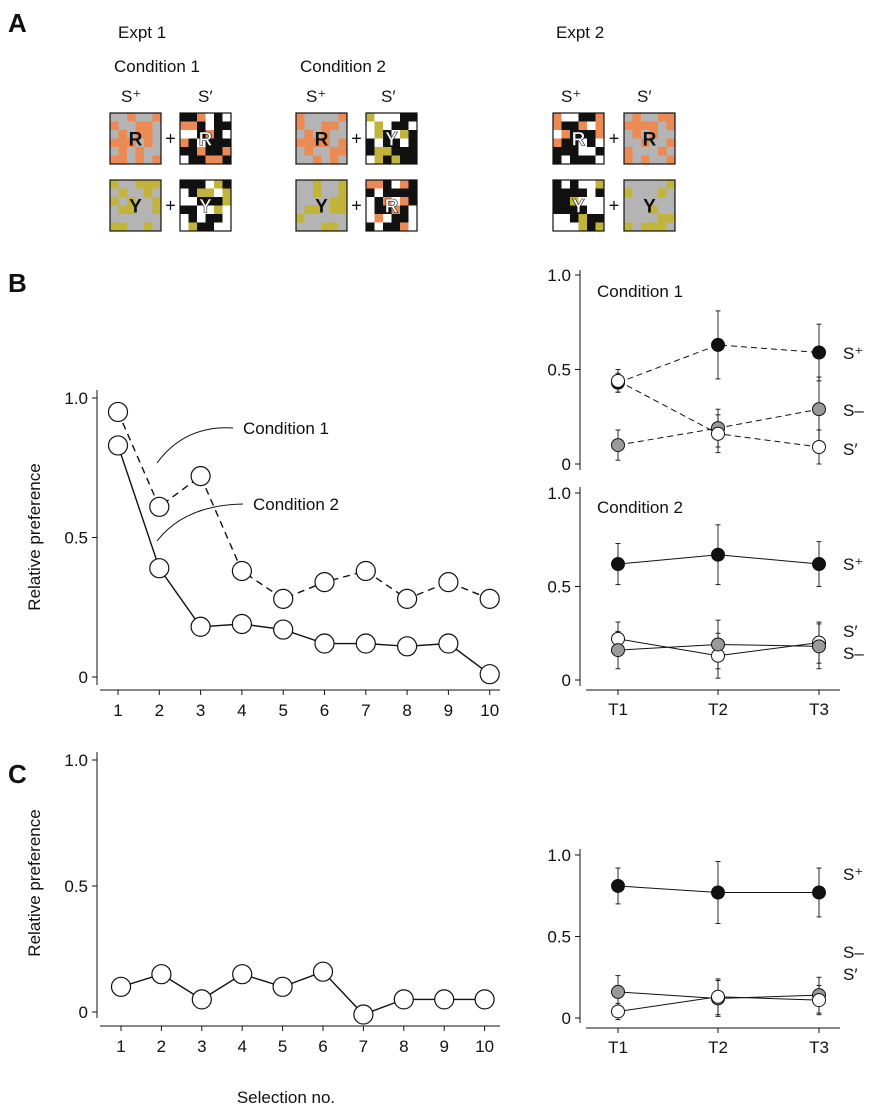 This screenshot has height=1110, width=869. I want to click on condition2-callout: Condition 2, so click(296, 504).